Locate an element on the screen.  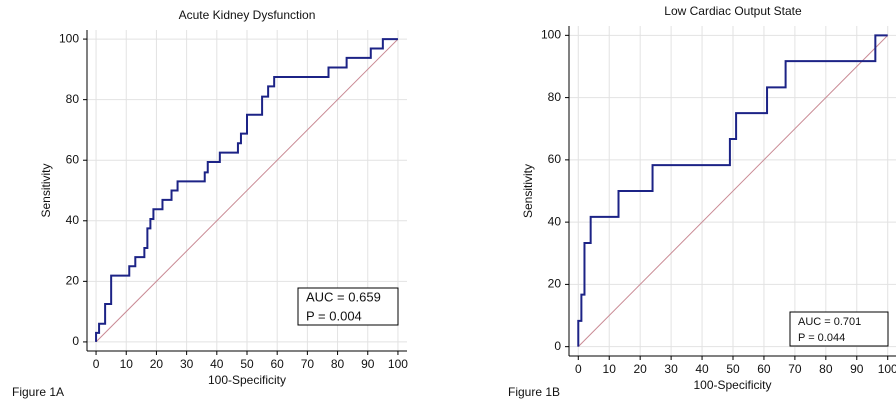
annotation: AUC = 0.701 is located at coordinates (829, 322).